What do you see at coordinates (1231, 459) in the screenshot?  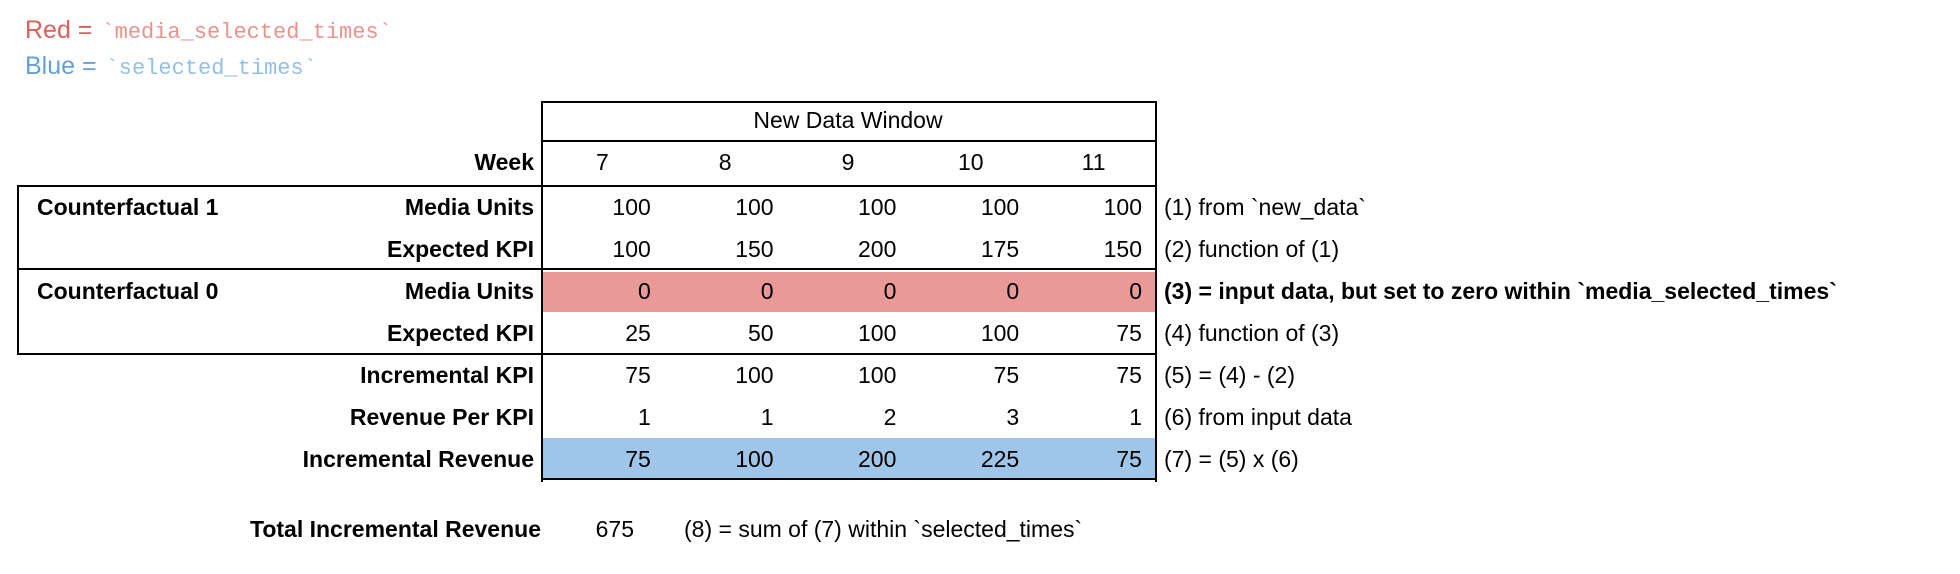 I see `row-annotation: (7) = (5) x (6)` at bounding box center [1231, 459].